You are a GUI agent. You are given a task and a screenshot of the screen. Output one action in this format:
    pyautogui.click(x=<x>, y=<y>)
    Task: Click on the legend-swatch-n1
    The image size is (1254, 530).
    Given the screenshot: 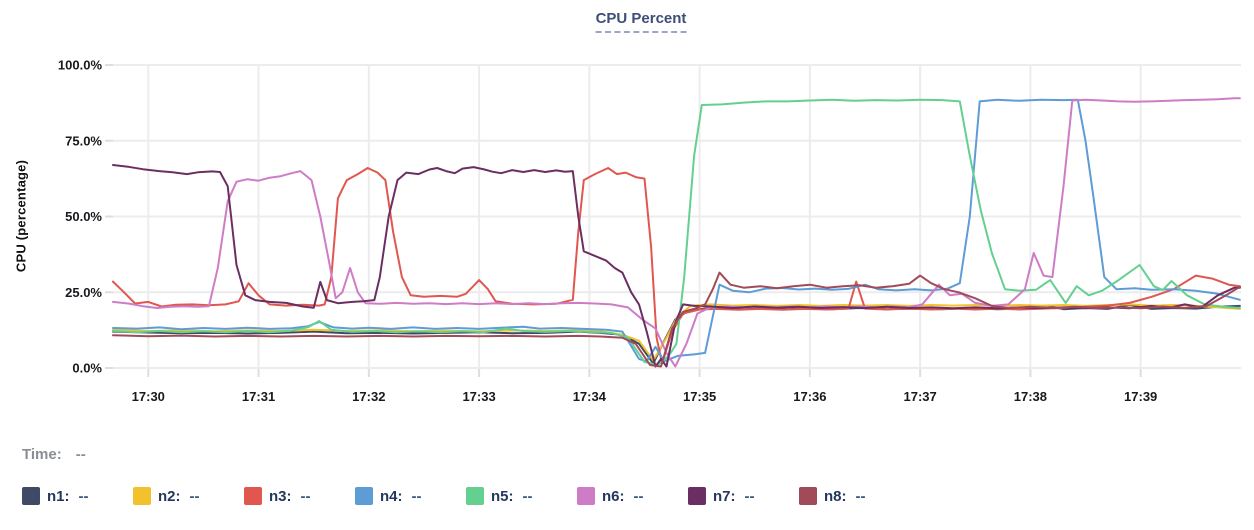 What is the action you would take?
    pyautogui.click(x=31, y=496)
    